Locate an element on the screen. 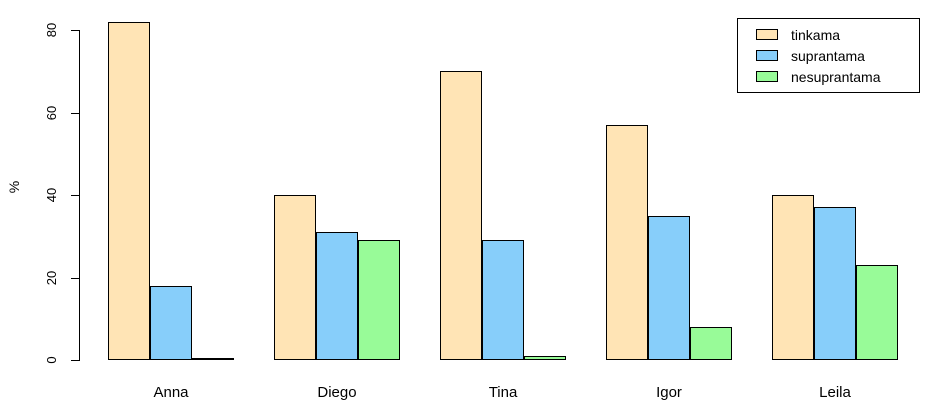 Image resolution: width=933 pixels, height=418 pixels. legend-item: suprantama is located at coordinates (837, 56).